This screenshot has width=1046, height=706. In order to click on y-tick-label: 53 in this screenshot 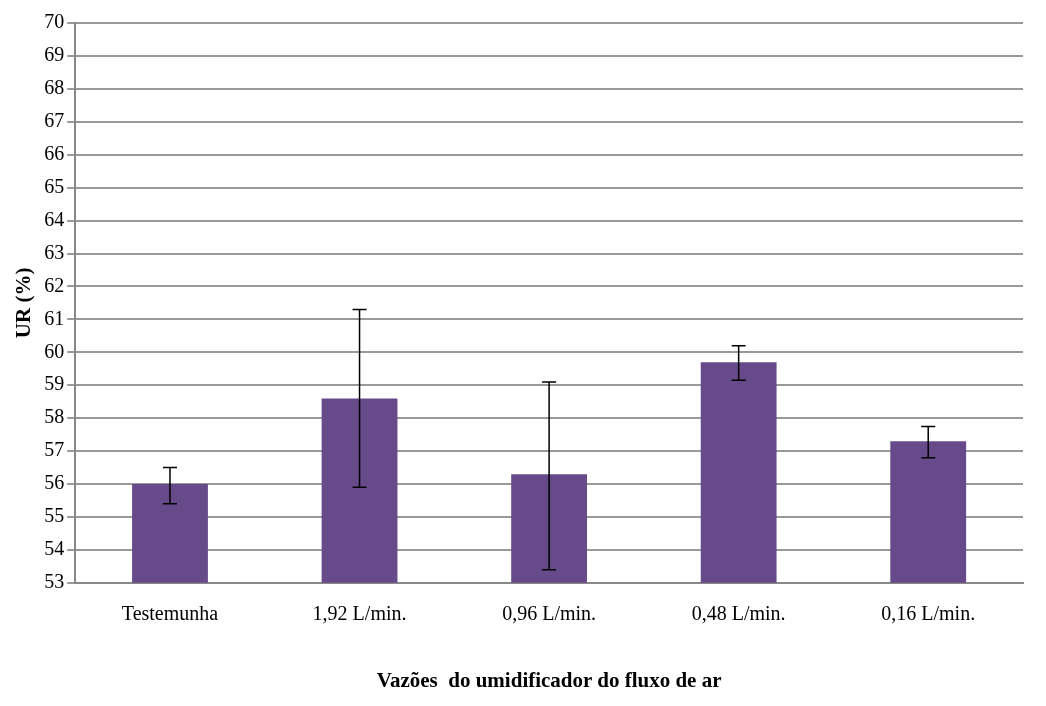, I will do `click(54, 581)`.